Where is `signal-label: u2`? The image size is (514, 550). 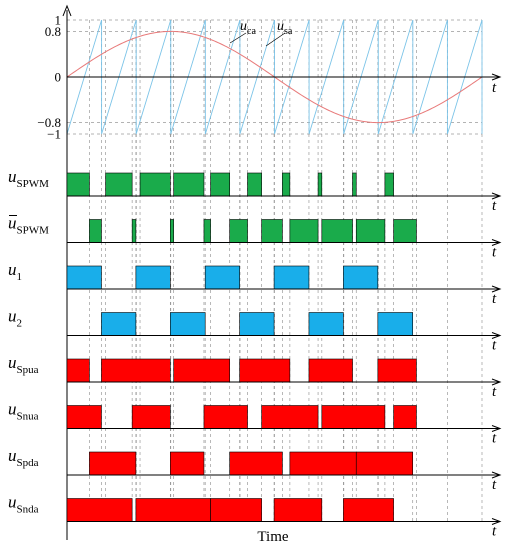
signal-label: u2 is located at coordinates (15, 318).